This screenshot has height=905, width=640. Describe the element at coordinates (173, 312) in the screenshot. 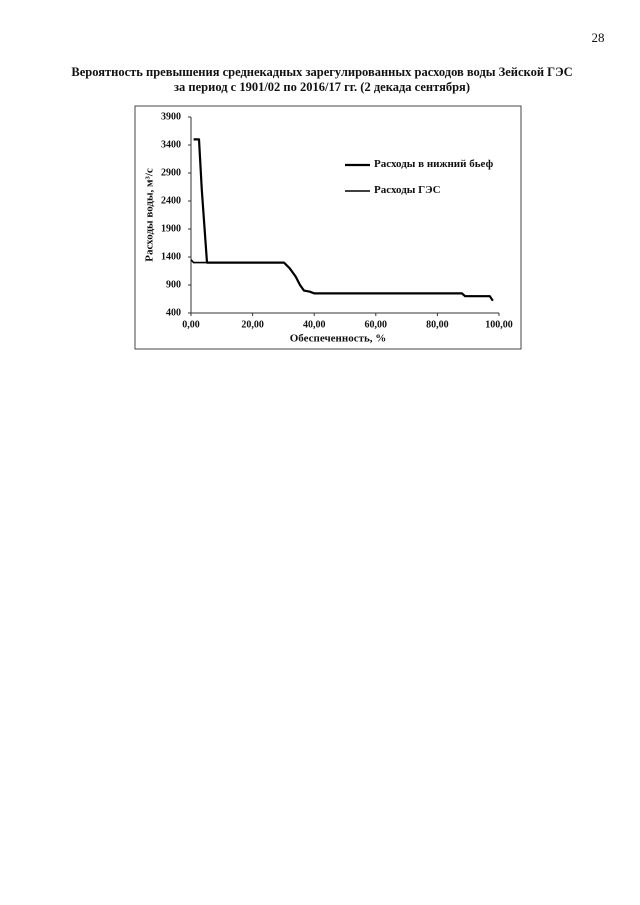

I see `y-tick-label: 400` at that location.